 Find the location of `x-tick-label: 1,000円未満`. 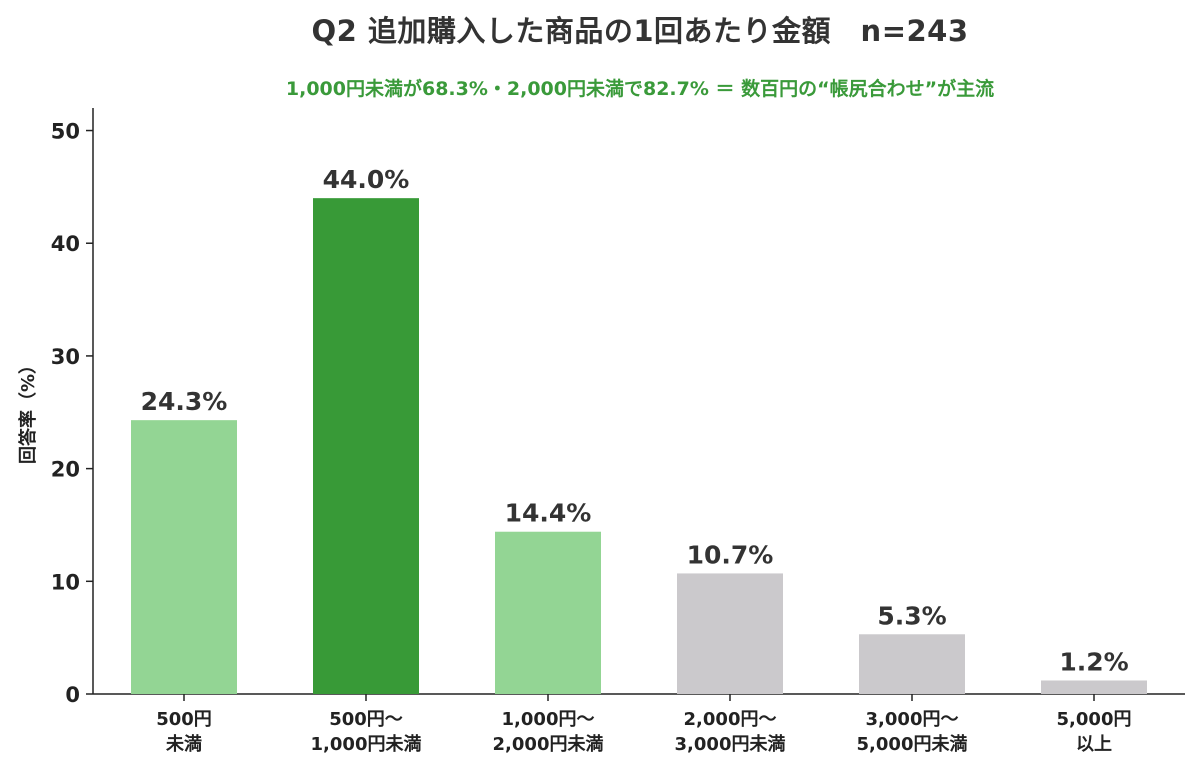

x-tick-label: 1,000円未満 is located at coordinates (366, 744).